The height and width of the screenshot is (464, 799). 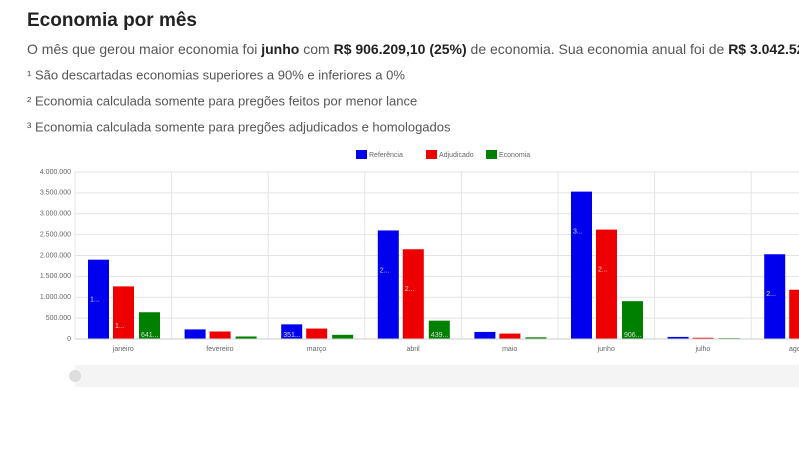 What do you see at coordinates (598, 49) in the screenshot?
I see `summary-text: de economia. Sua economia anual foi de` at bounding box center [598, 49].